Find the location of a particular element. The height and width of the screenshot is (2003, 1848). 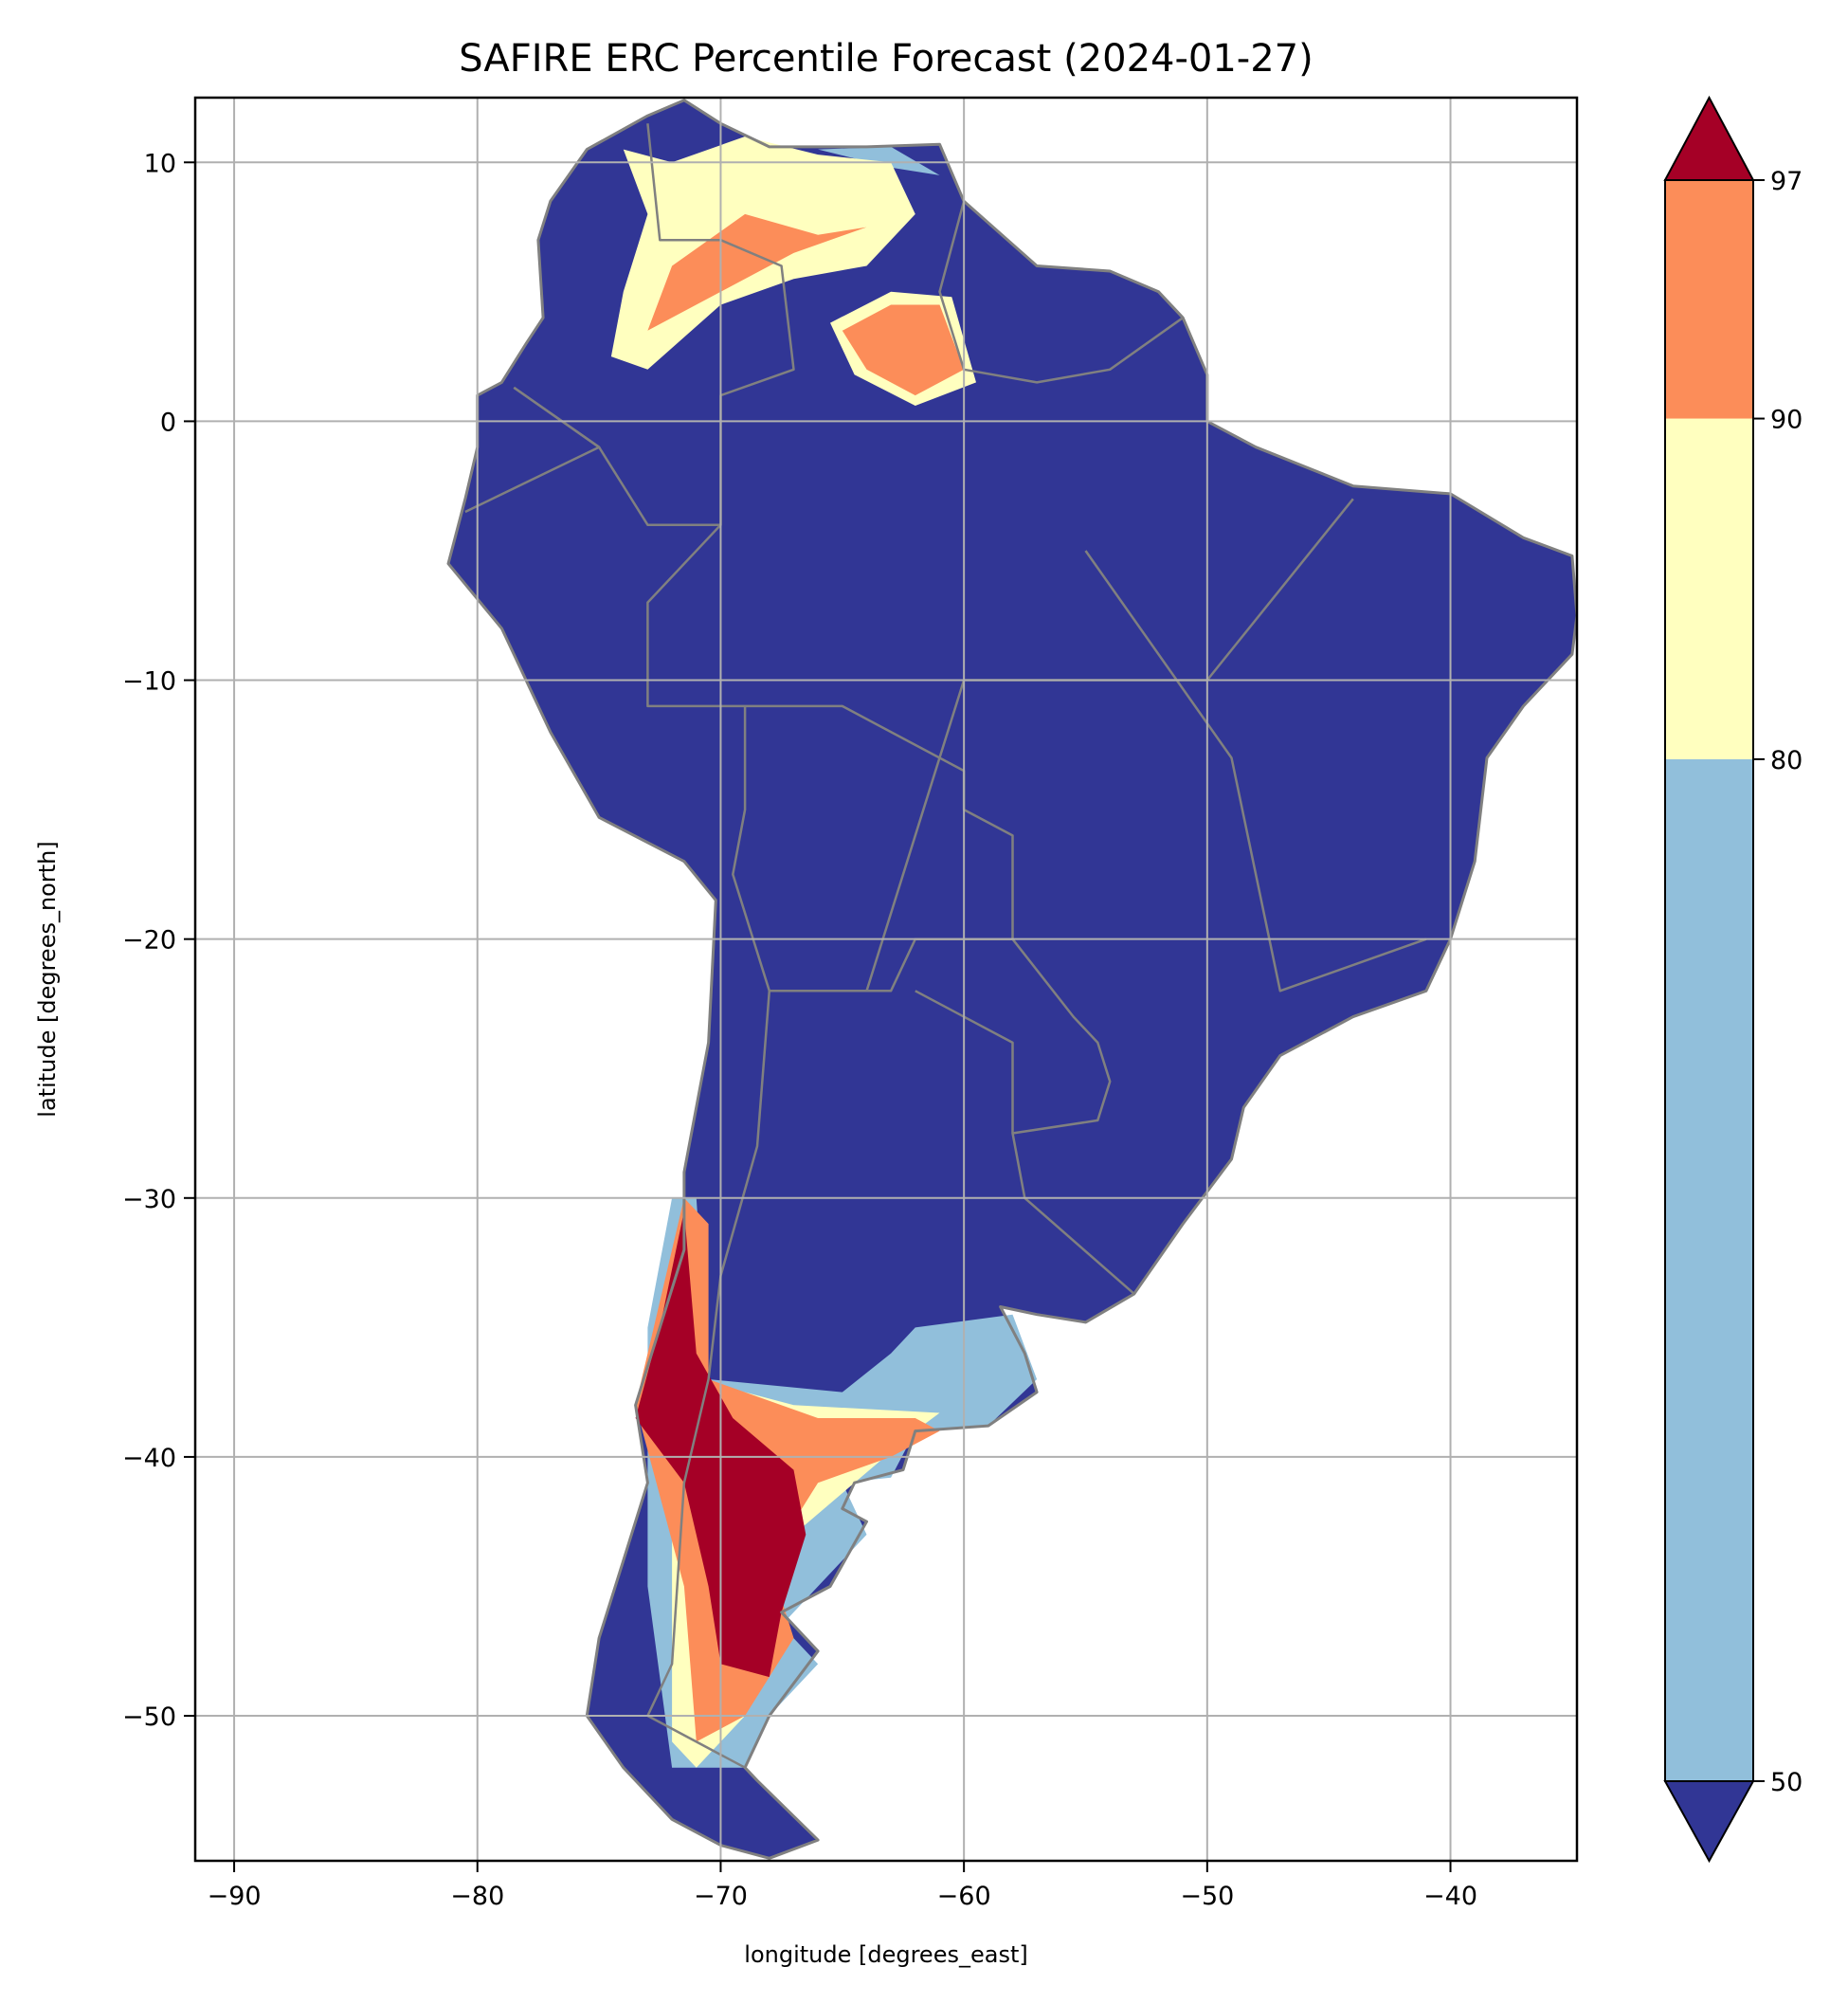

x-tick-label: −40 is located at coordinates (1450, 1896).